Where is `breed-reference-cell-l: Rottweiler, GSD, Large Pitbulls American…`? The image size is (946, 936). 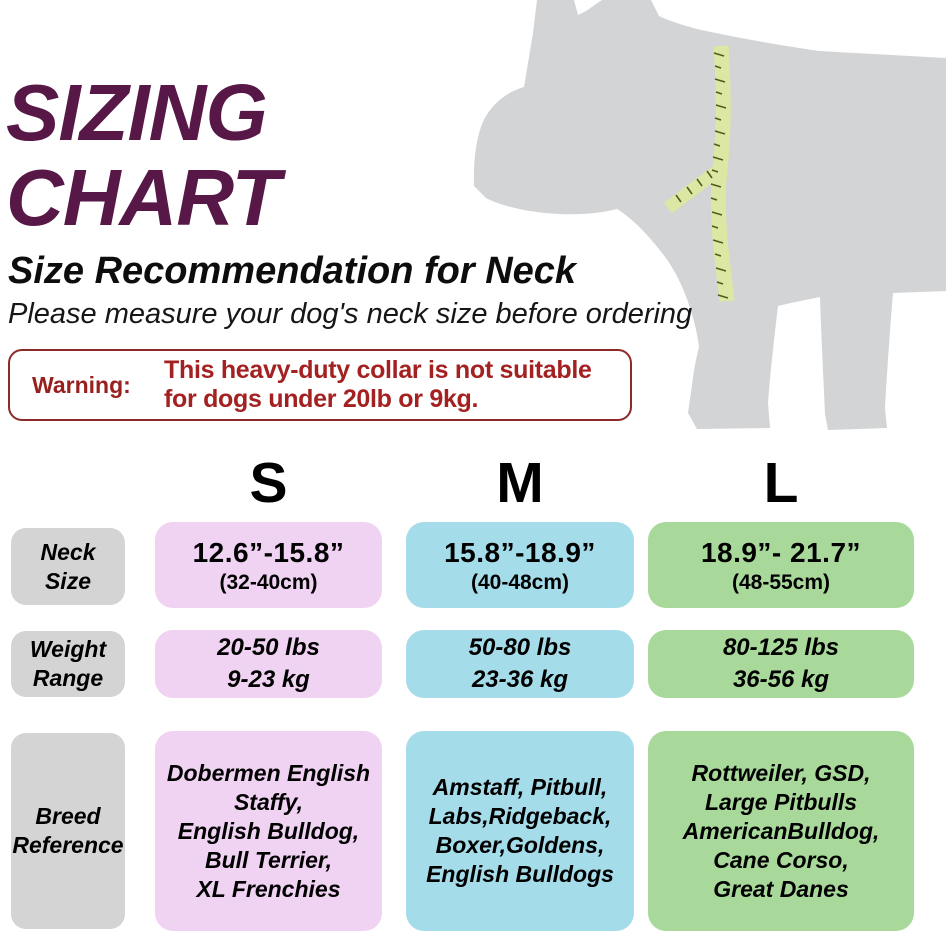 breed-reference-cell-l: Rottweiler, GSD, Large Pitbulls American… is located at coordinates (781, 831).